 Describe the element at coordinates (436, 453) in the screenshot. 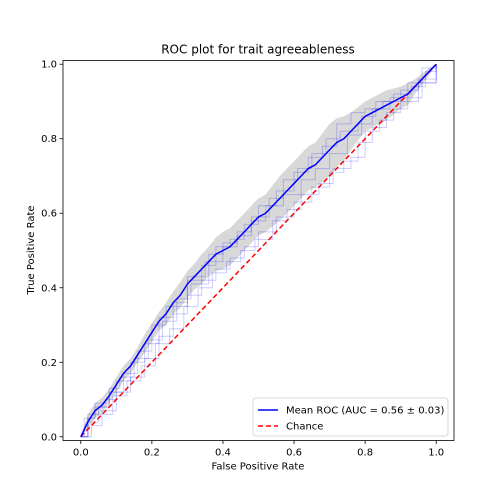

I see `x-tick-label: 1.0` at that location.